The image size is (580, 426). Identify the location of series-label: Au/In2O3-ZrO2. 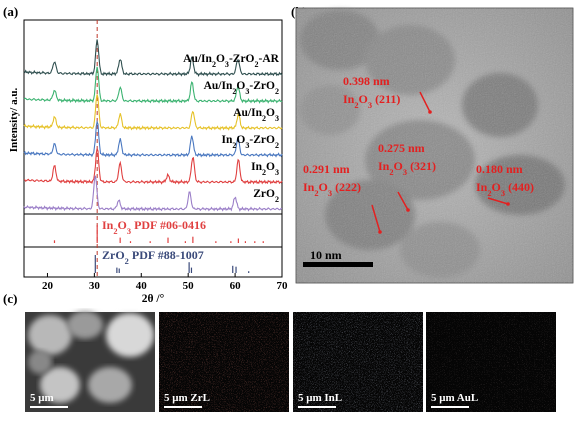
(241, 88).